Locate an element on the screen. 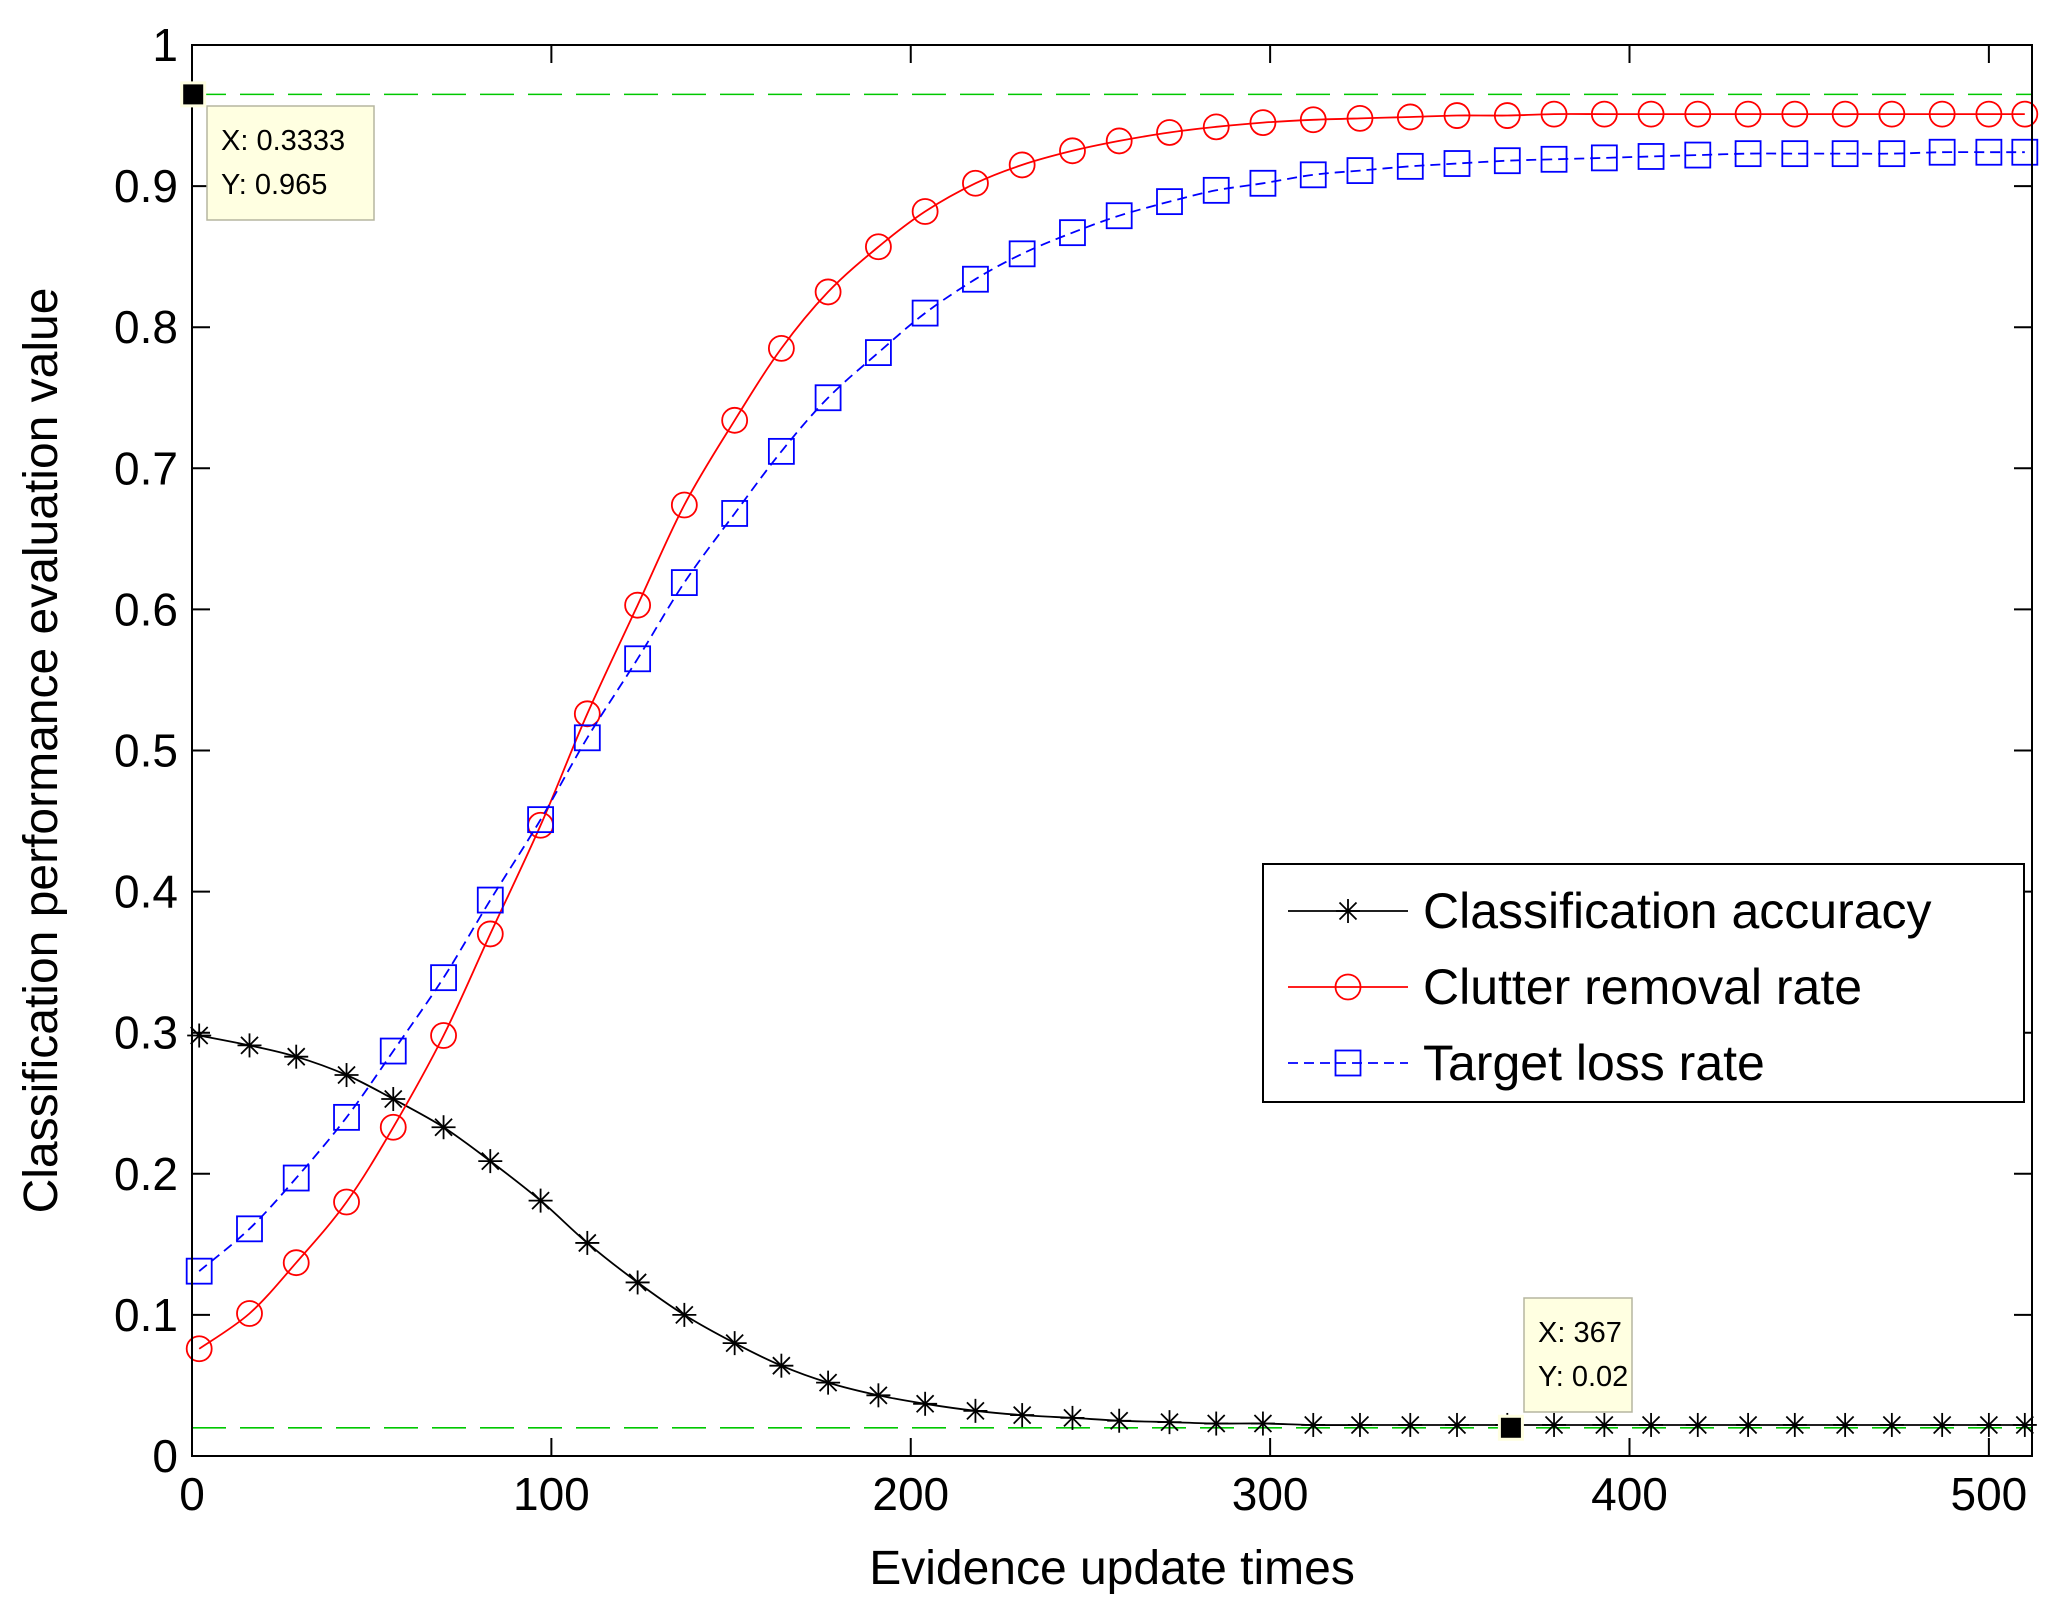 The image size is (2047, 1609). legend-marker is located at coordinates (1348, 911).